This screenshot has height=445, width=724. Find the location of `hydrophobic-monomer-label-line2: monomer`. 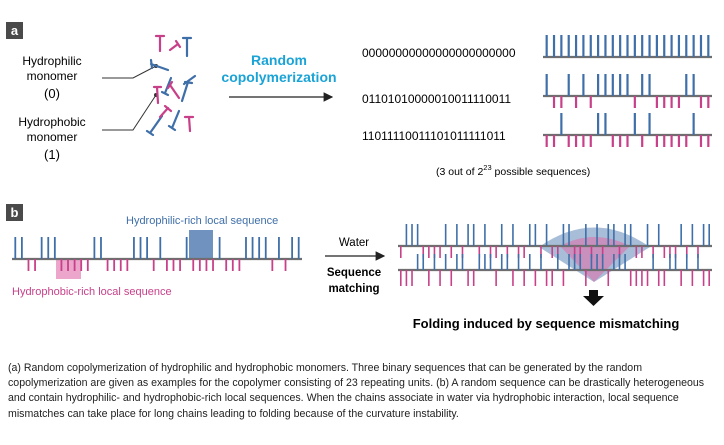

hydrophobic-monomer-label-line2: monomer is located at coordinates (52, 137).